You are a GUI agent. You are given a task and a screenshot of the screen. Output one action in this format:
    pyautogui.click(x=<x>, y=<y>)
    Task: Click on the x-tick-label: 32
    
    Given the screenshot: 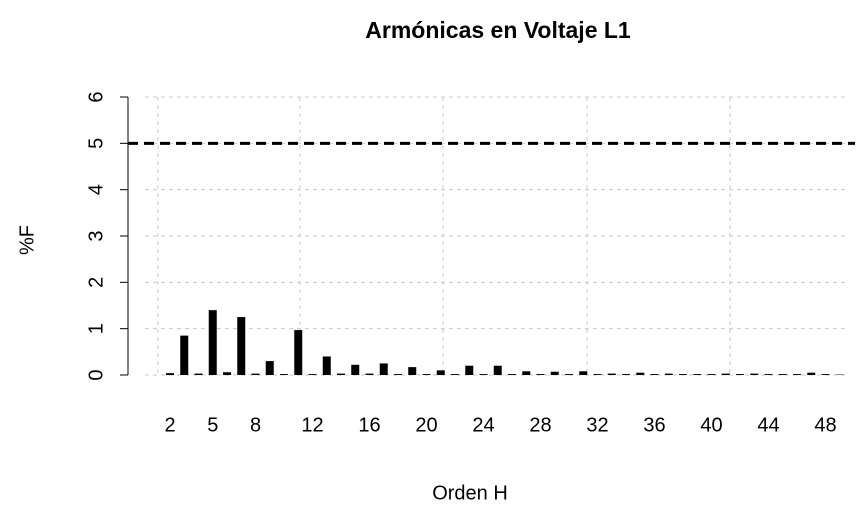 What is the action you would take?
    pyautogui.click(x=597, y=425)
    